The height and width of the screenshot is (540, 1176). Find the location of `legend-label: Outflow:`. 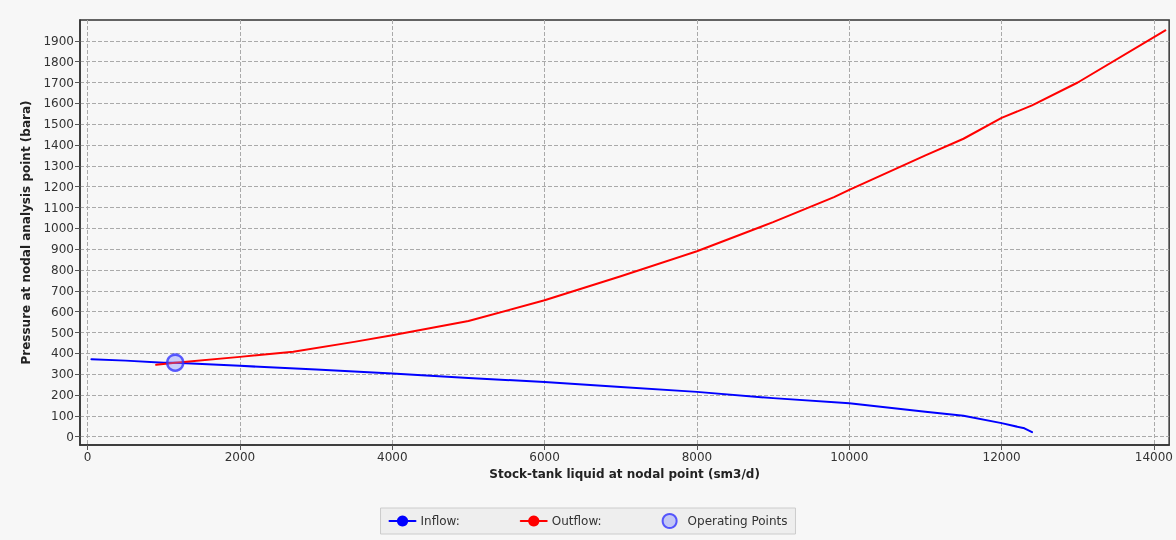

legend-label: Outflow: is located at coordinates (576, 521).